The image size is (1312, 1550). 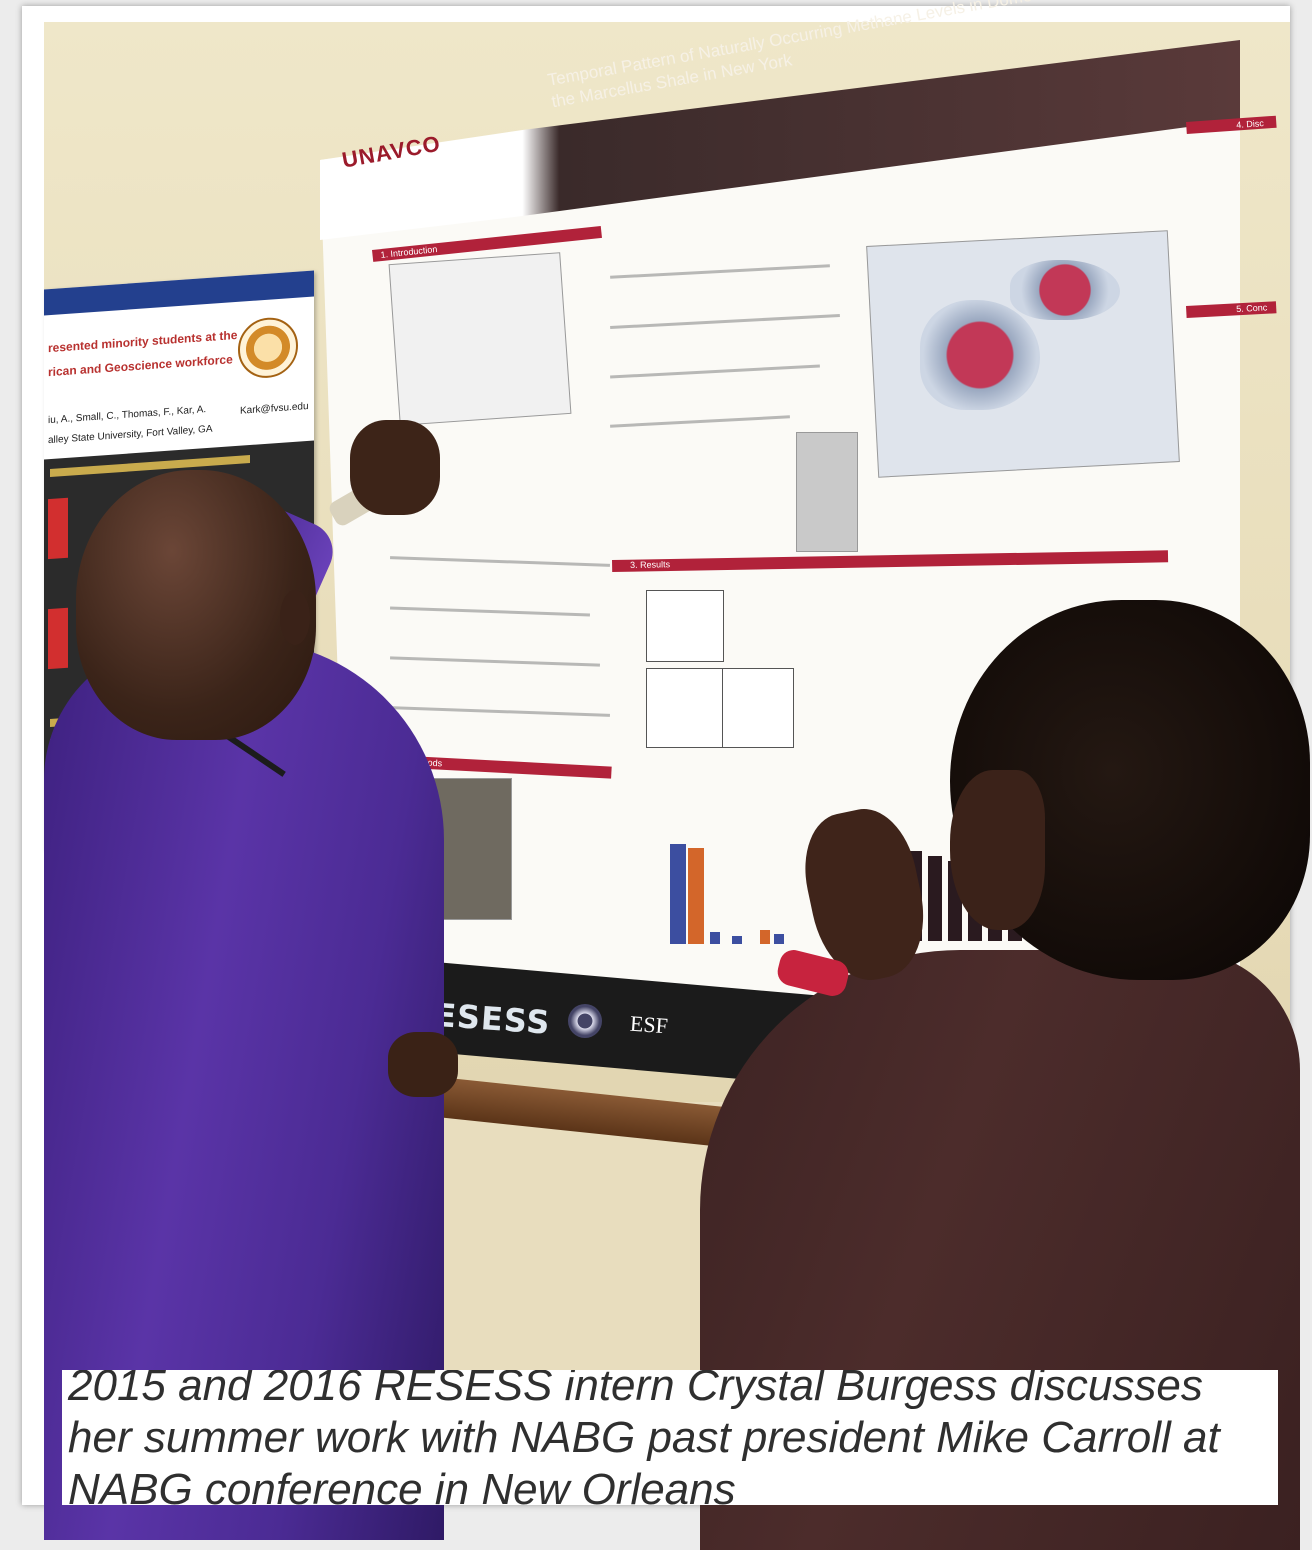 What do you see at coordinates (274, 408) in the screenshot?
I see `left-poster-email: Kark@fvsu.edu` at bounding box center [274, 408].